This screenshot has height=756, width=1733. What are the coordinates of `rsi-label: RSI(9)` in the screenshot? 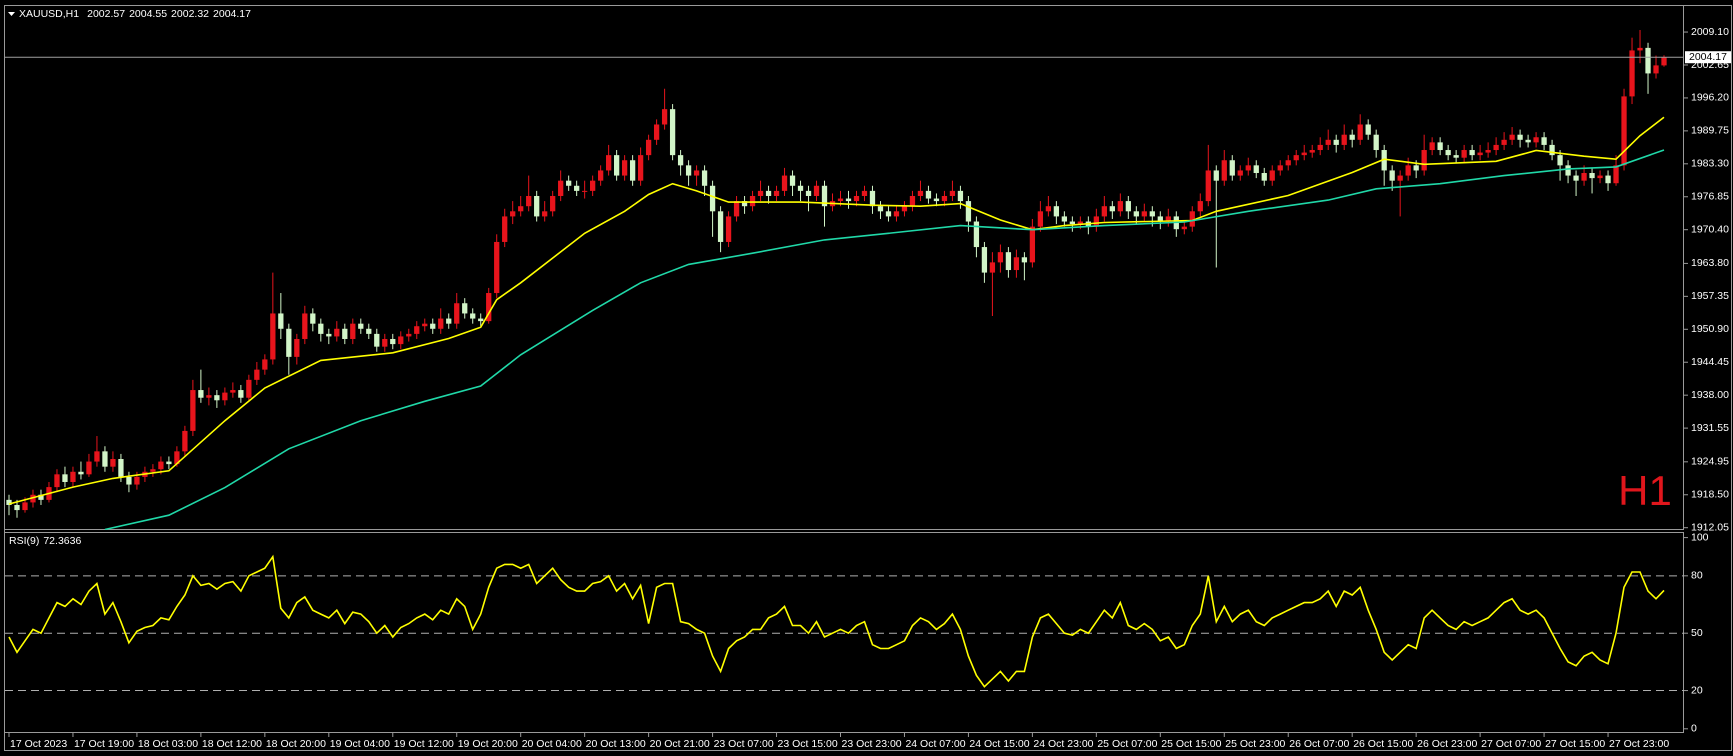 It's located at (24, 541).